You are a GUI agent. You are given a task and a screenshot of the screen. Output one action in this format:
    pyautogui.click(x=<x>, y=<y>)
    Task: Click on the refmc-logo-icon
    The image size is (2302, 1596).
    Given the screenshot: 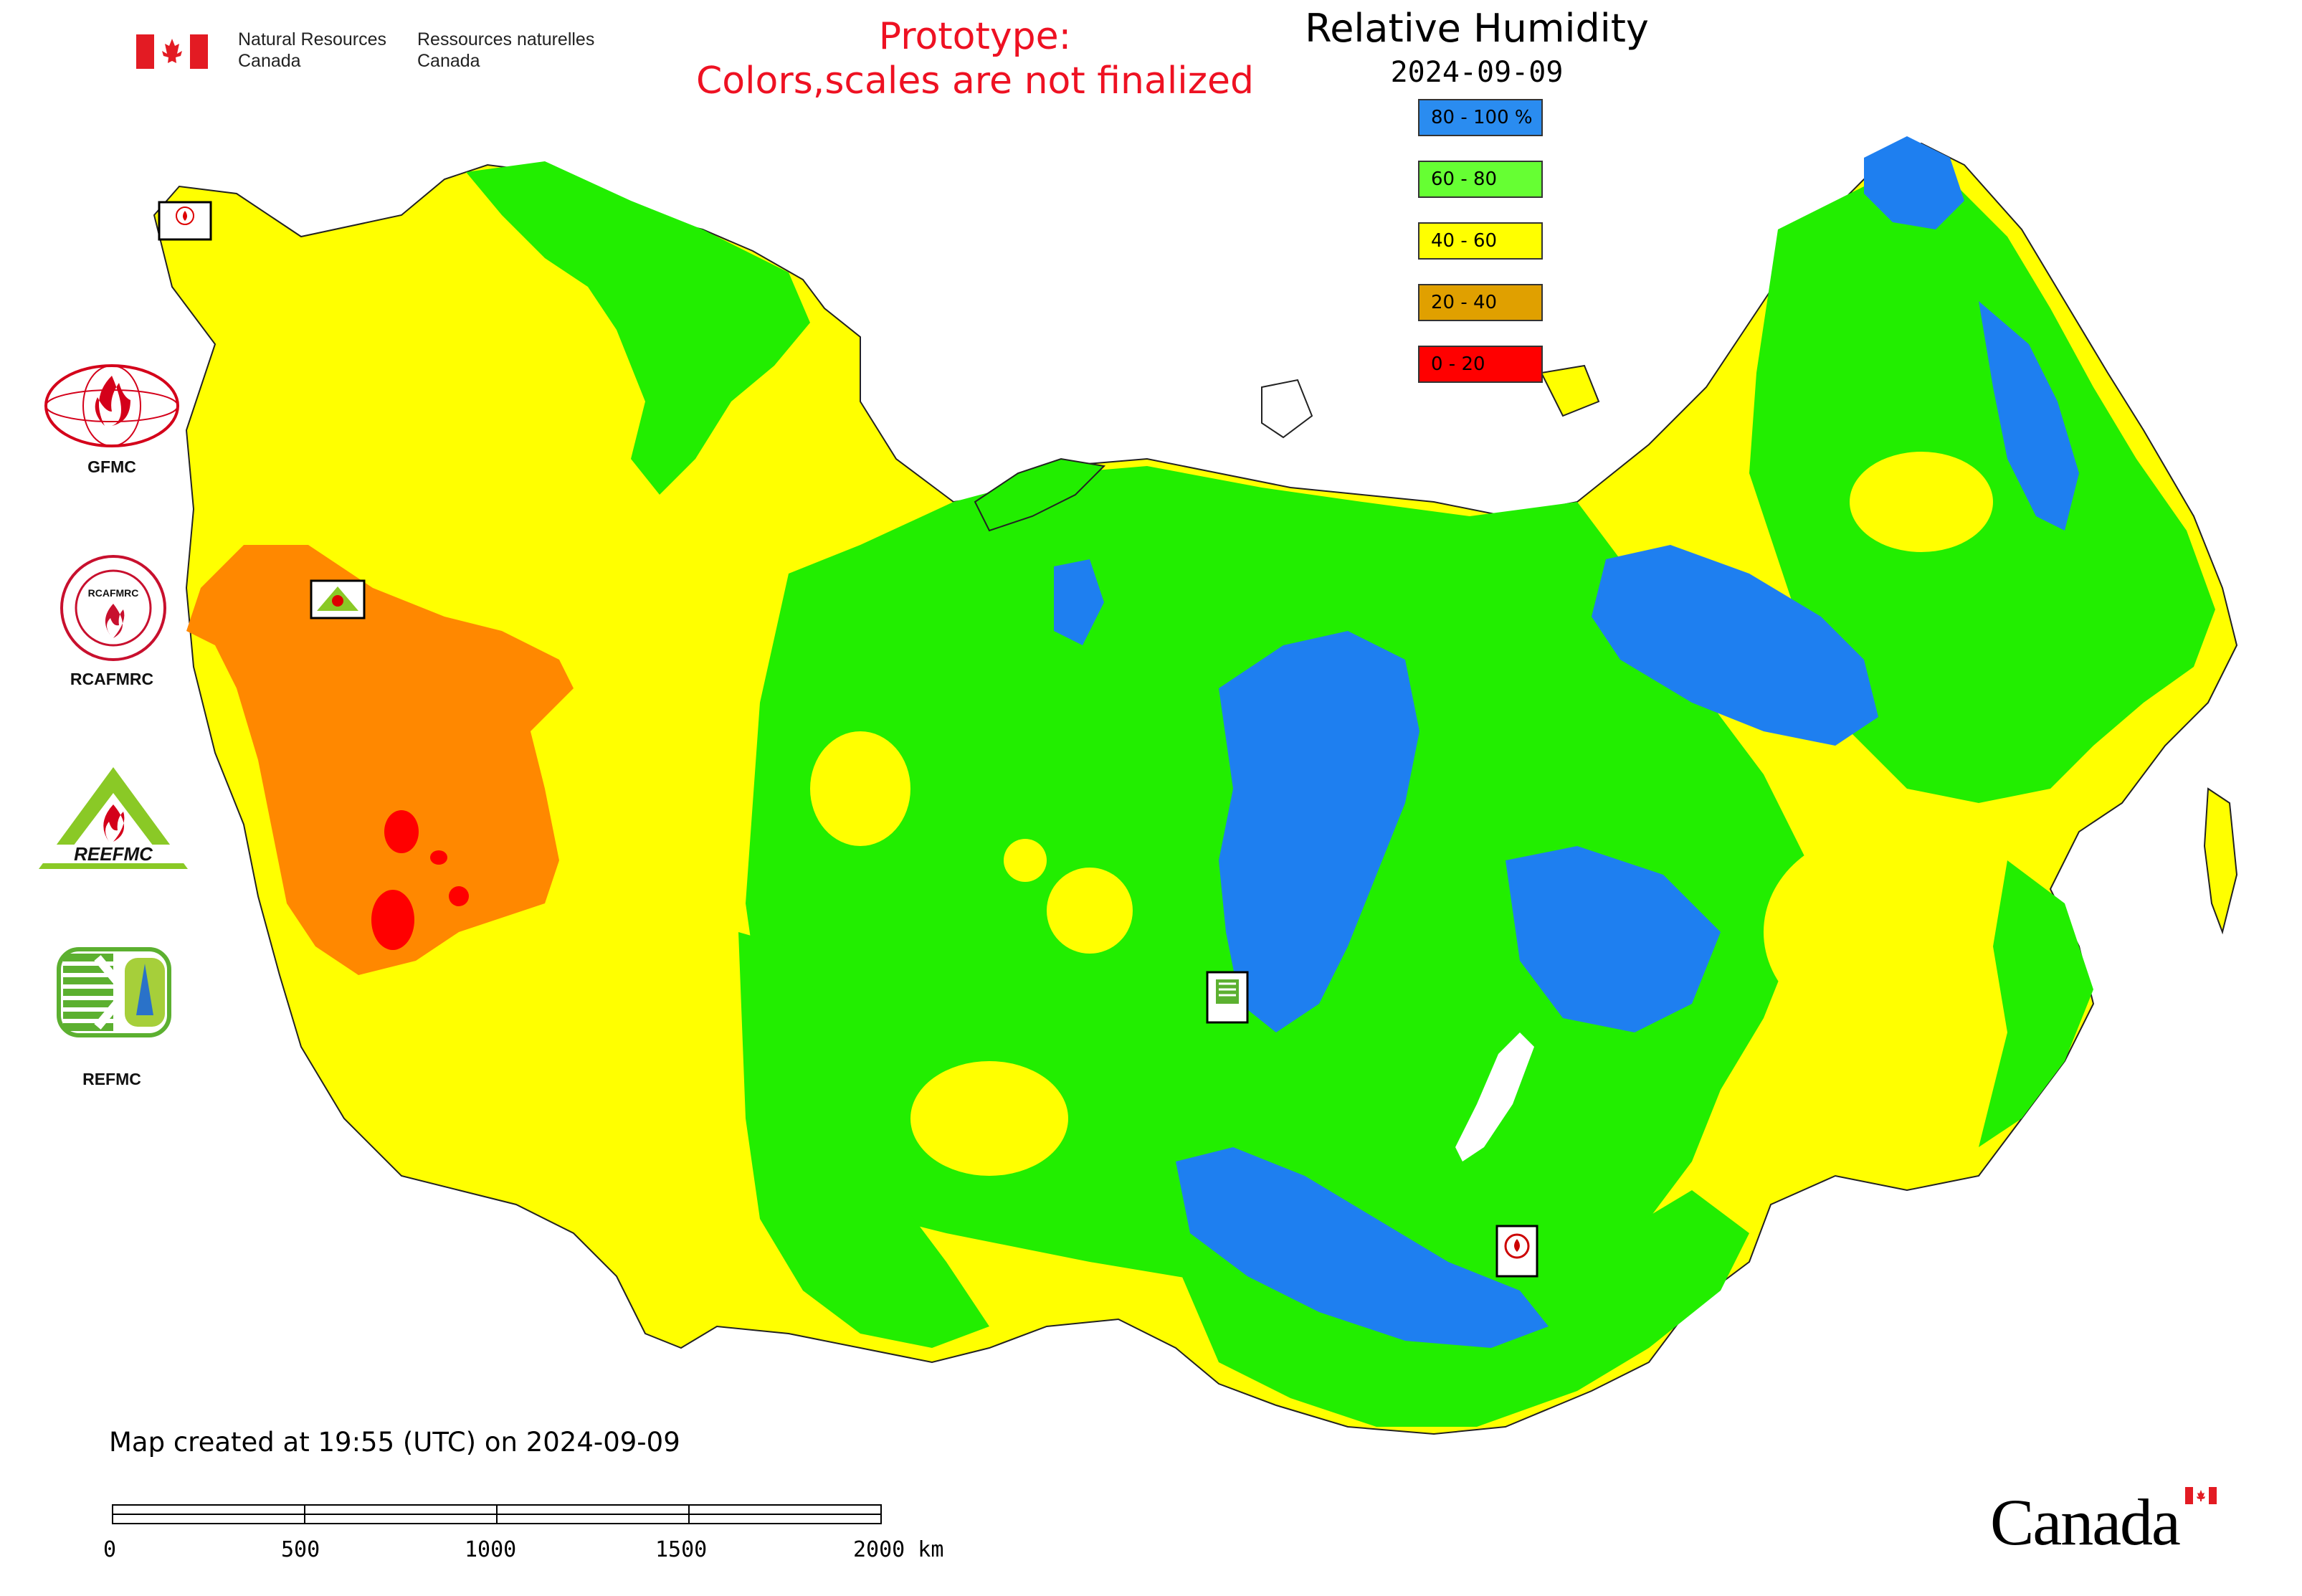 What is the action you would take?
    pyautogui.click(x=114, y=992)
    